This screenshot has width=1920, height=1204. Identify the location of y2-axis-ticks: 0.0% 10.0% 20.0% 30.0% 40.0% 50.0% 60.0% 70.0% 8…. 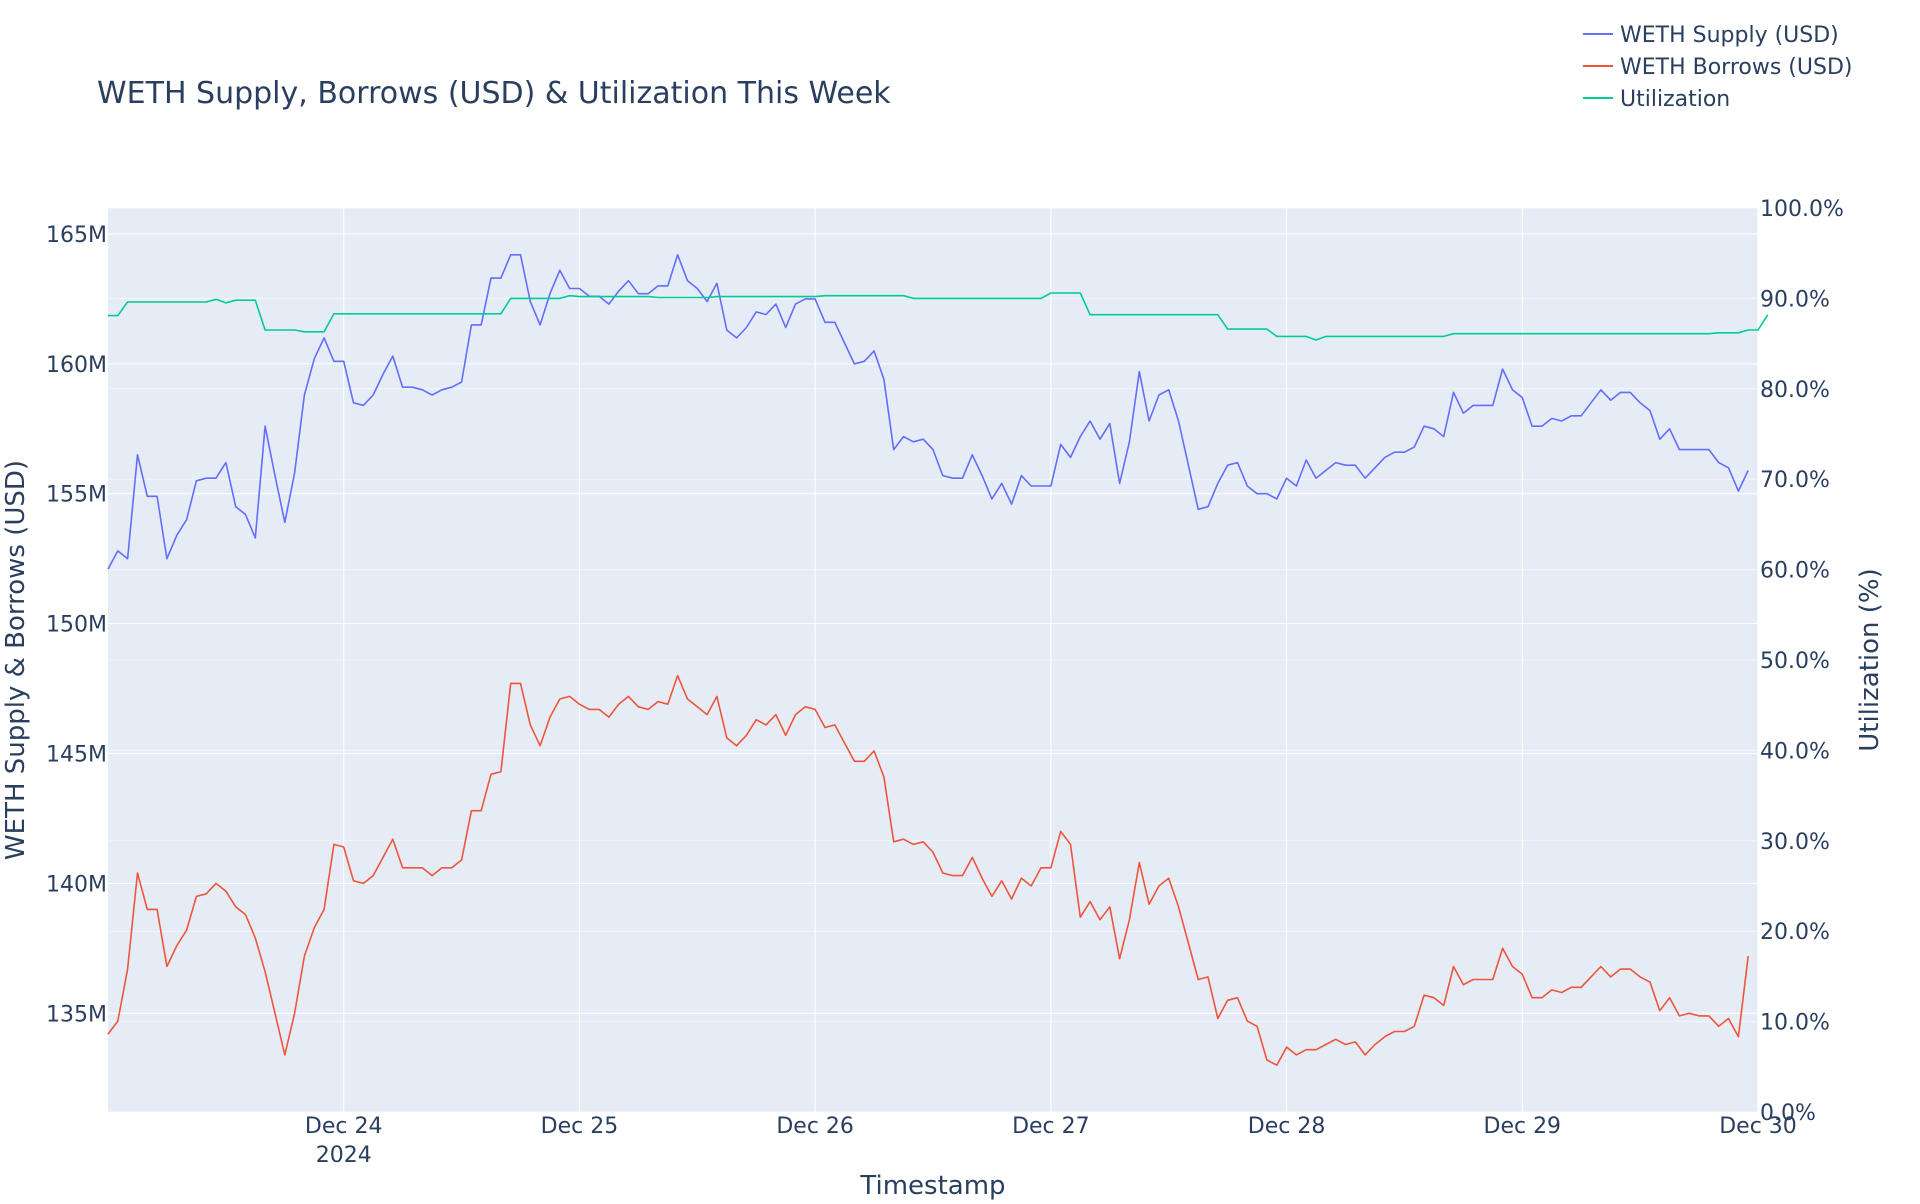
(1802, 661).